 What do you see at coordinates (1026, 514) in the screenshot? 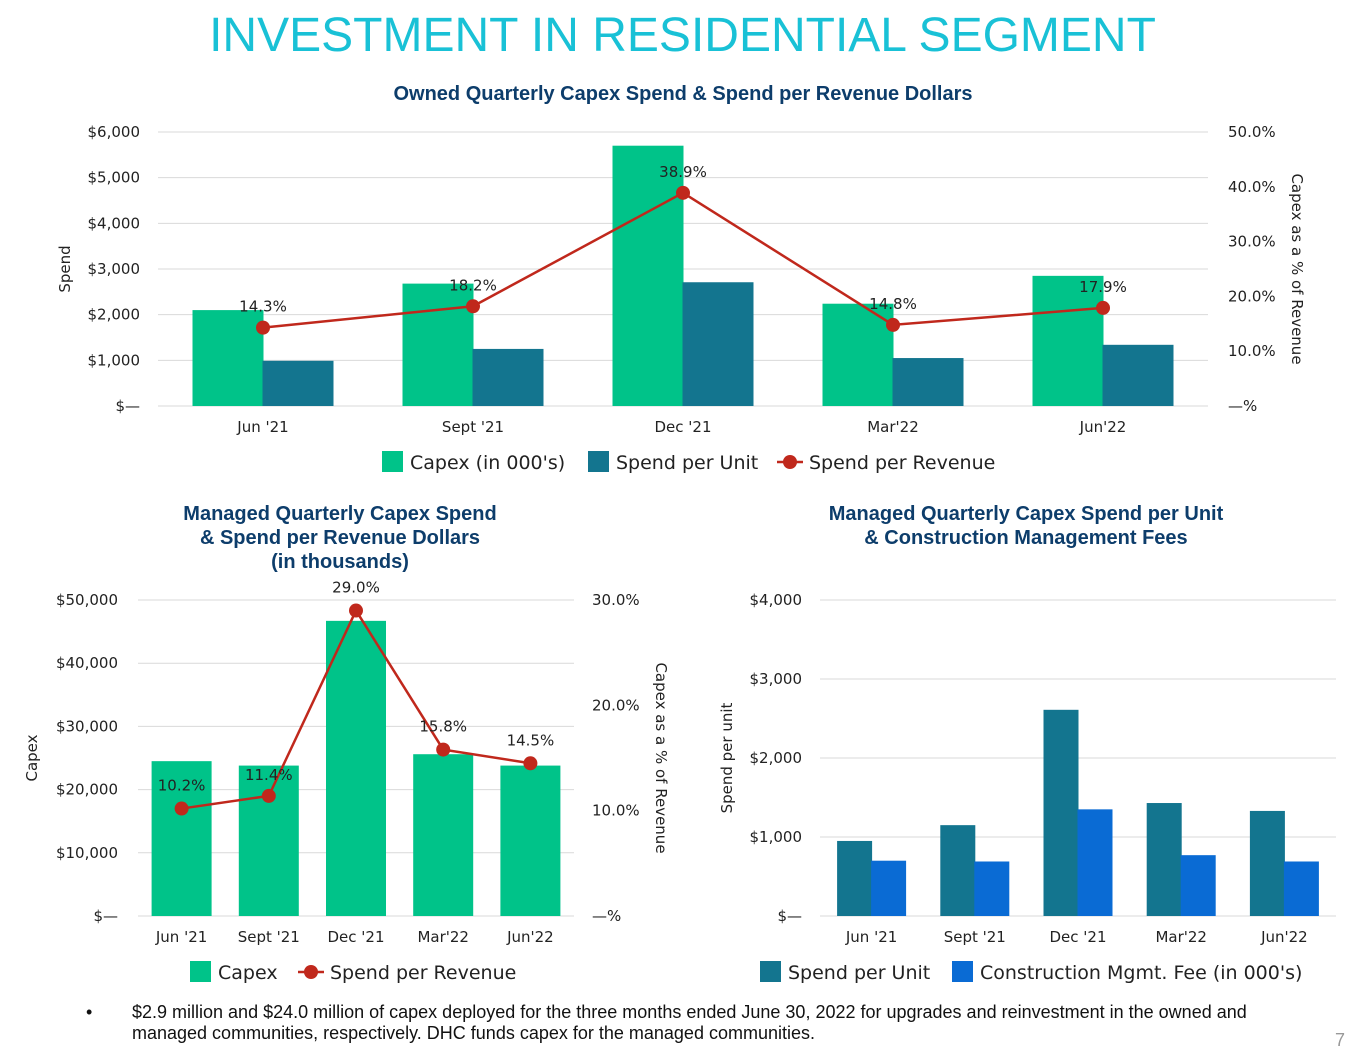
I see `unit-chart-title-line-1: Managed Quarterly Capex Spend per Unit` at bounding box center [1026, 514].